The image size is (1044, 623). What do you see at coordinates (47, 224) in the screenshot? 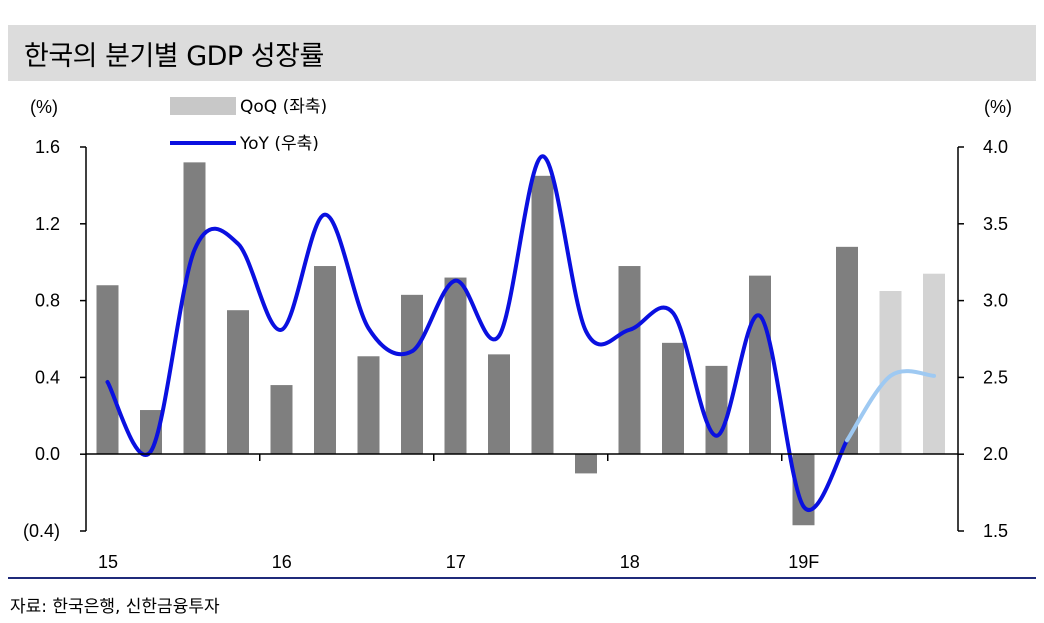
I see `left-tick-label: 1.2` at bounding box center [47, 224].